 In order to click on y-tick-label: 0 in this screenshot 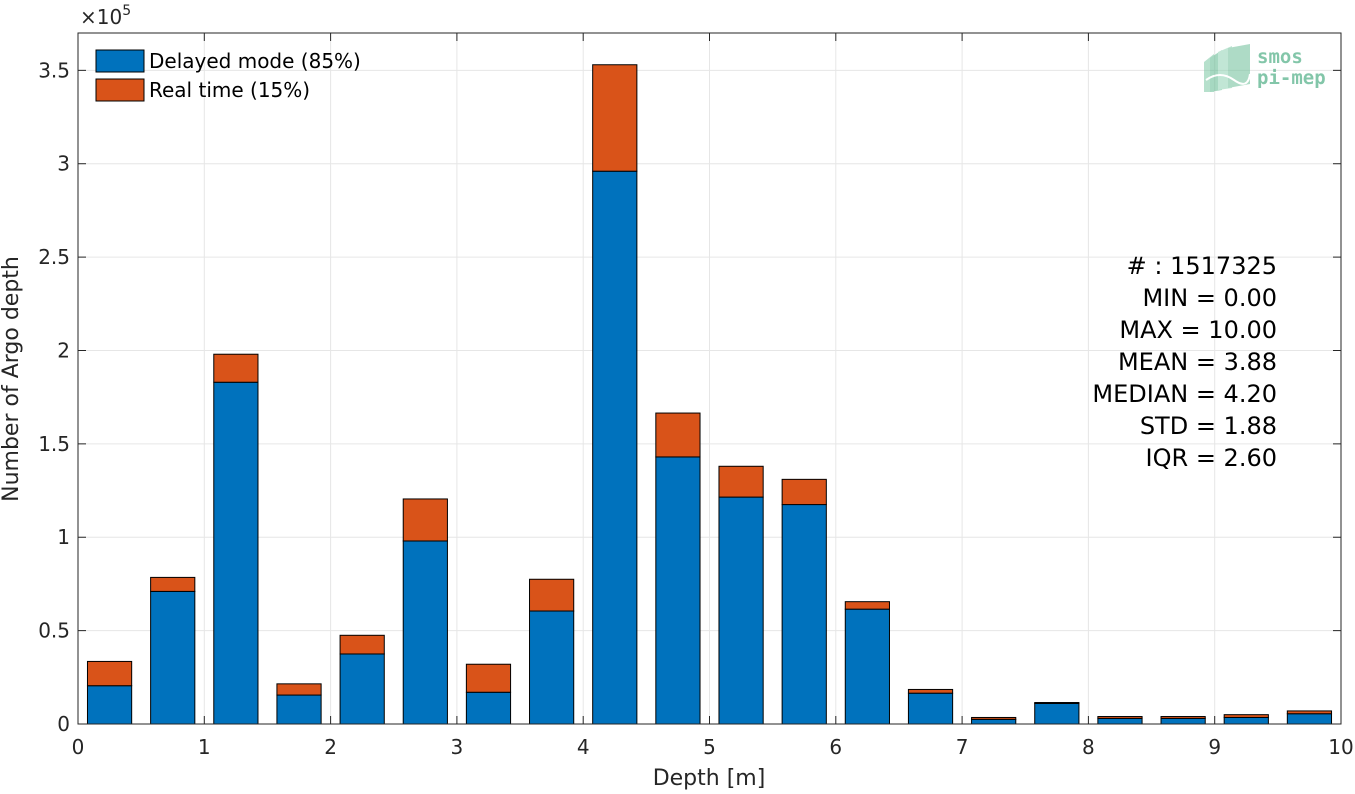, I will do `click(63, 724)`.